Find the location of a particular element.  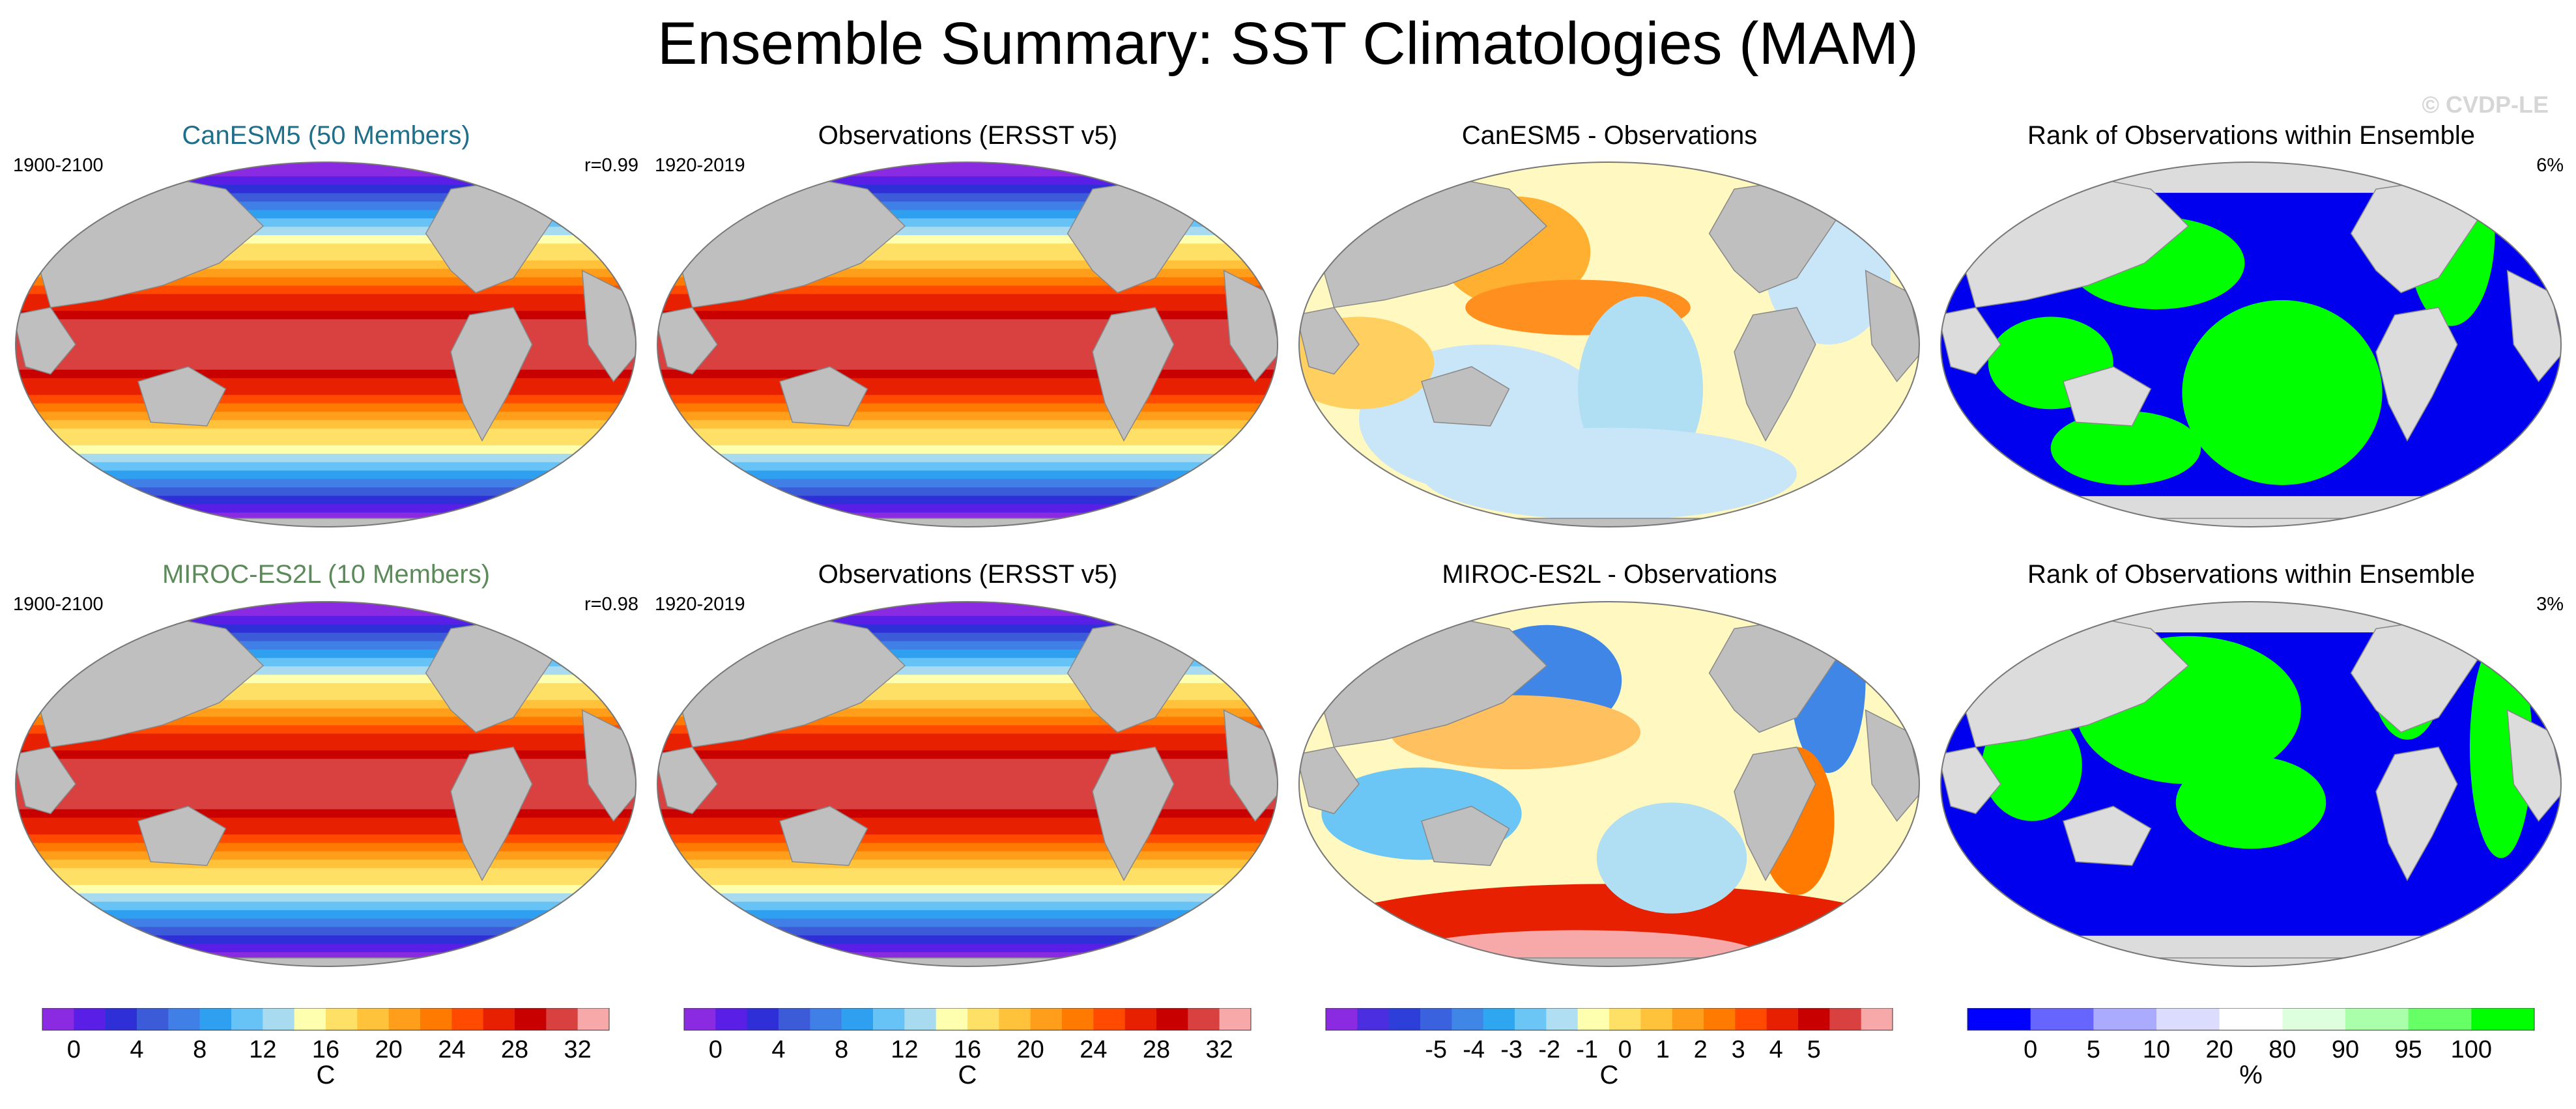

colorbar-tick-label: 12 is located at coordinates (904, 1050).